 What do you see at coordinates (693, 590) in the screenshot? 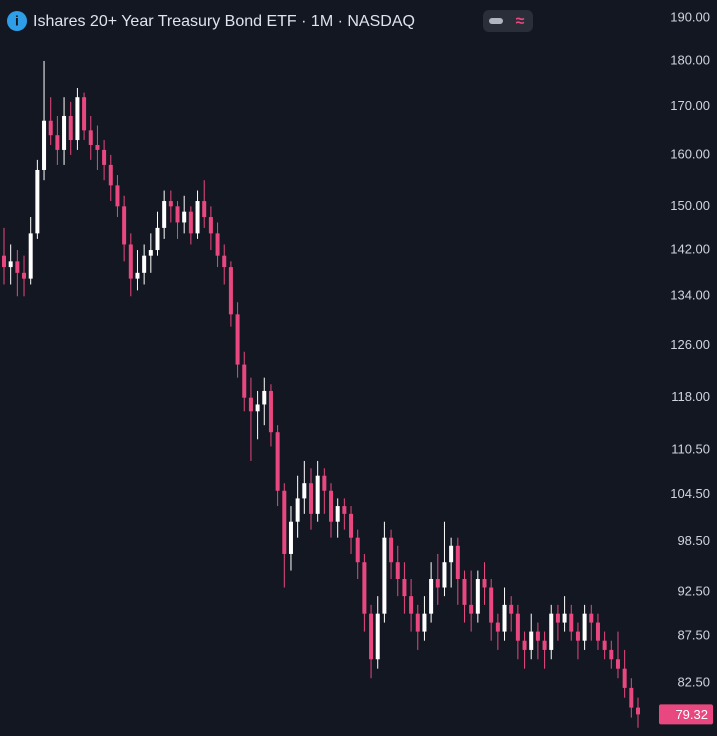
I see `y-tick-label: 92.50` at bounding box center [693, 590].